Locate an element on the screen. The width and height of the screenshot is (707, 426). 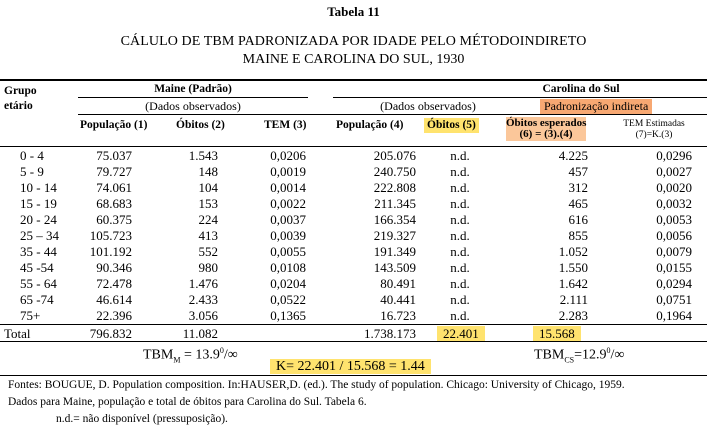
cell-tem3: 0,0108 is located at coordinates (288, 267).